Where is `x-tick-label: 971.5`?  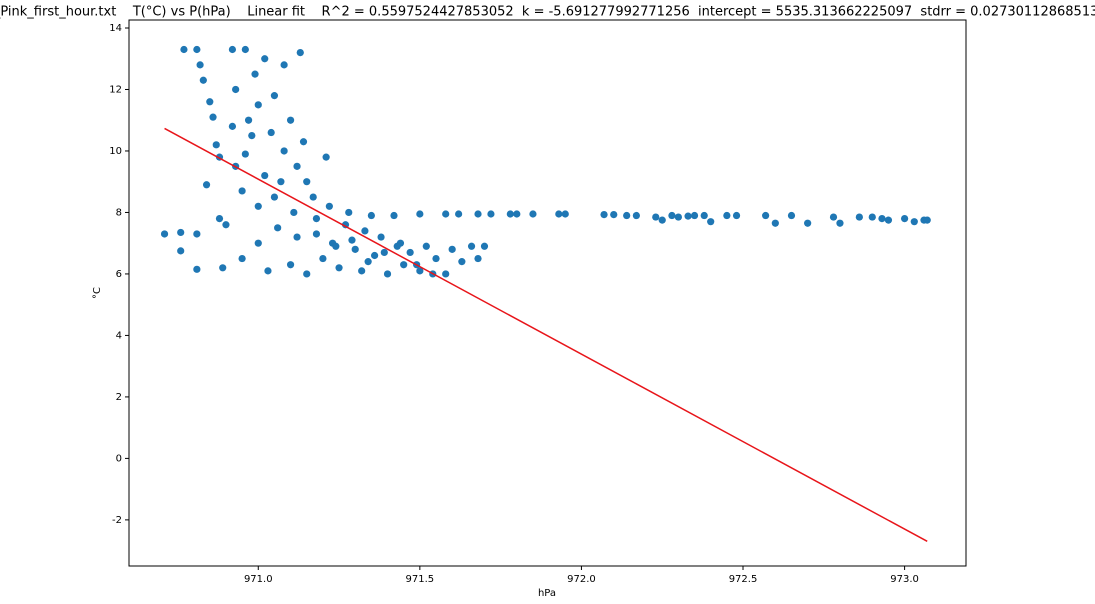
x-tick-label: 971.5 is located at coordinates (420, 579).